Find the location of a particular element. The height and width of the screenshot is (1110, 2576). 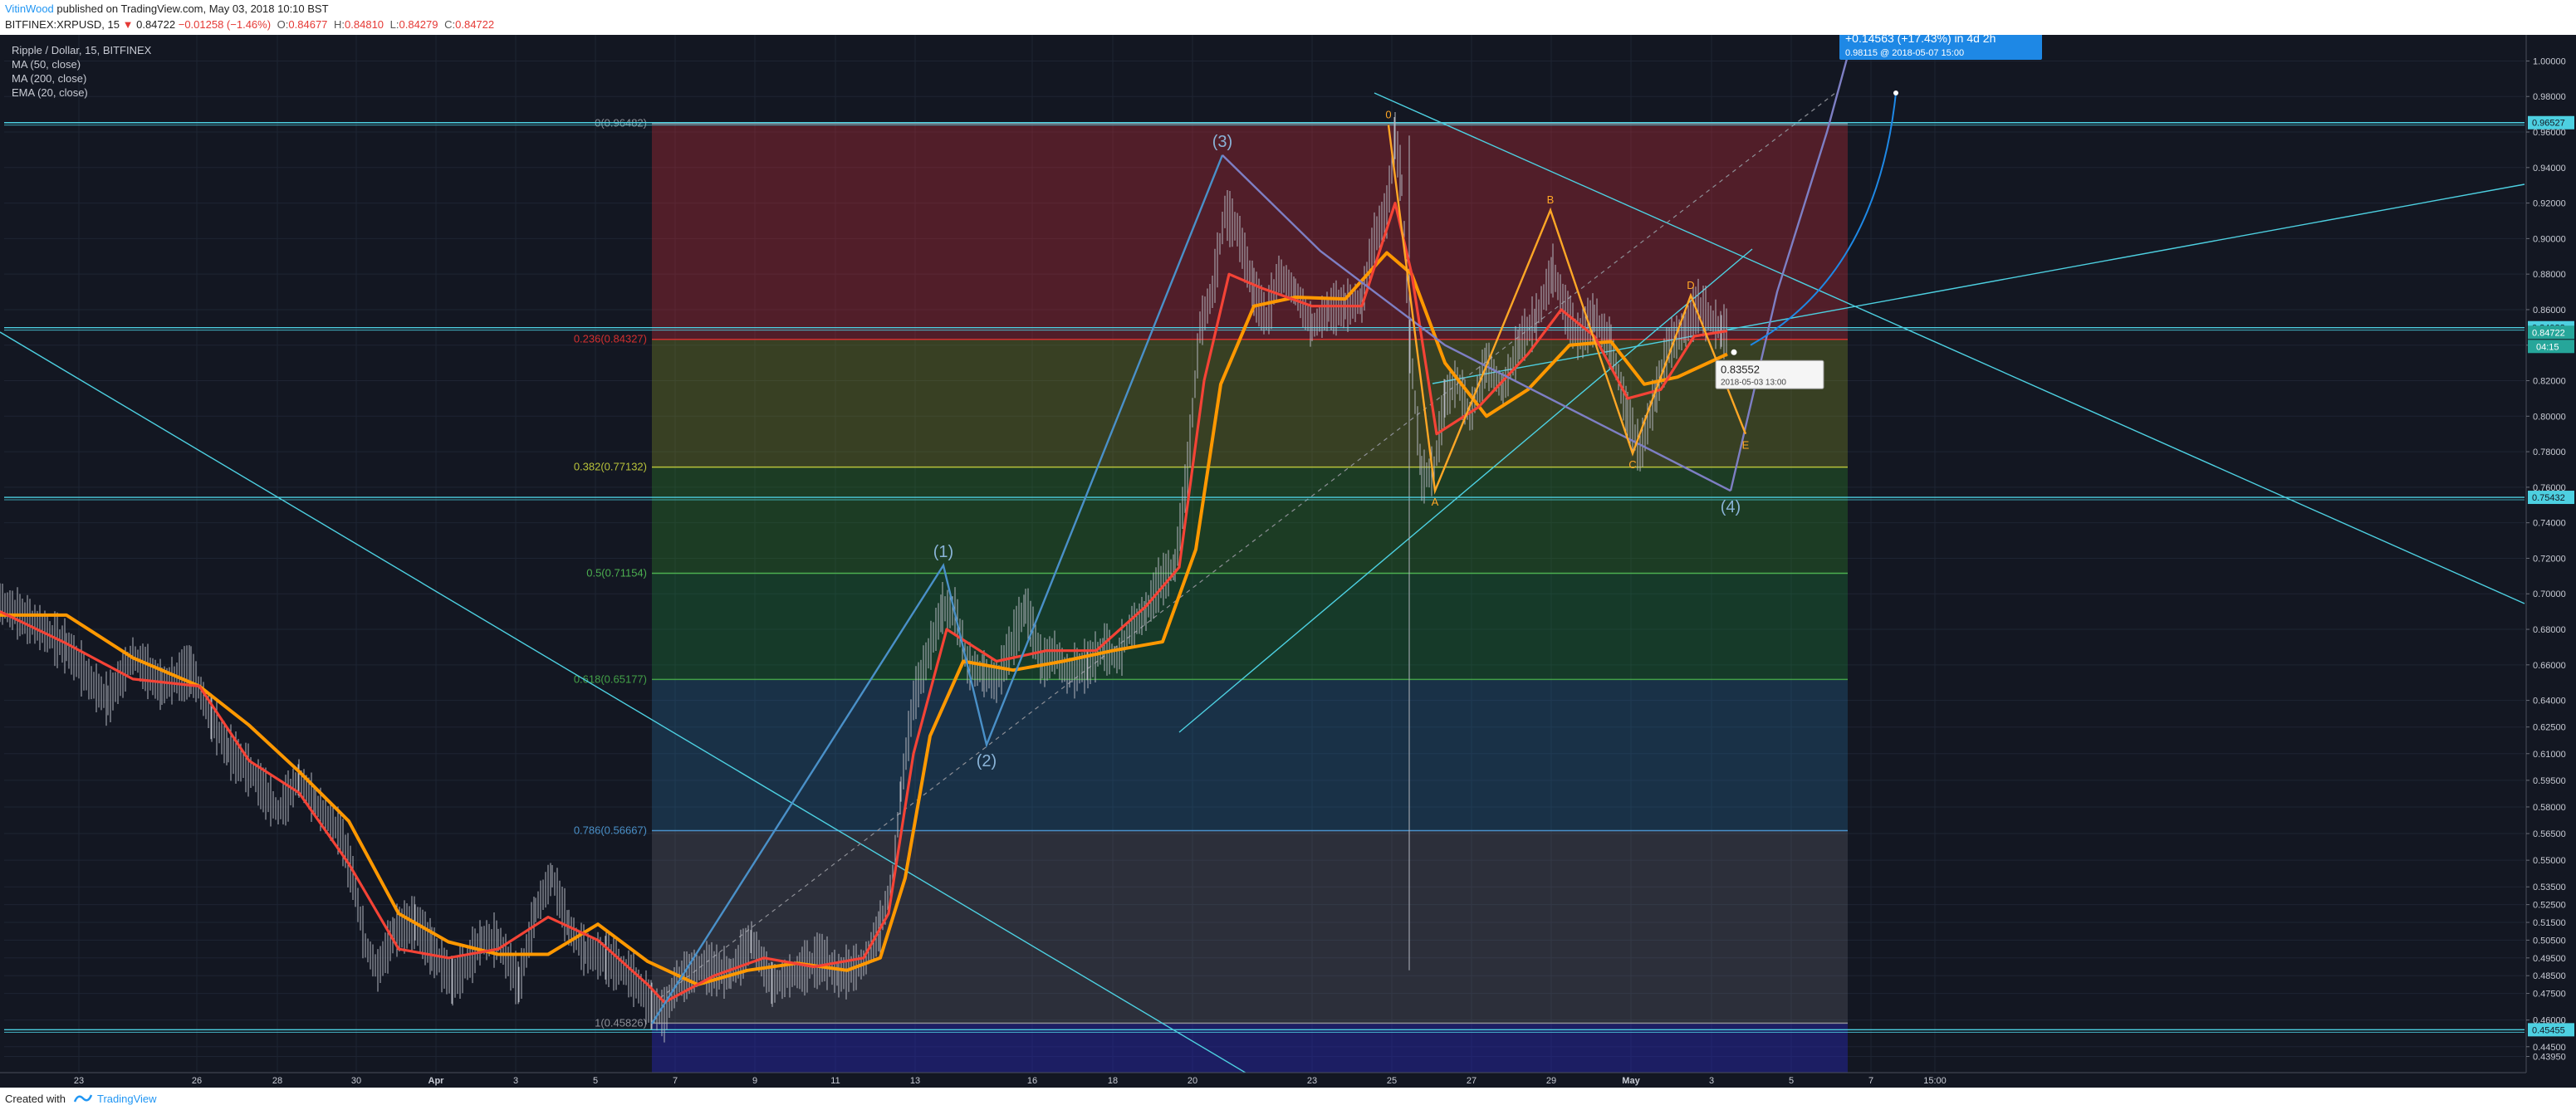

y-tick-label: 0.53500 is located at coordinates (2549, 887).